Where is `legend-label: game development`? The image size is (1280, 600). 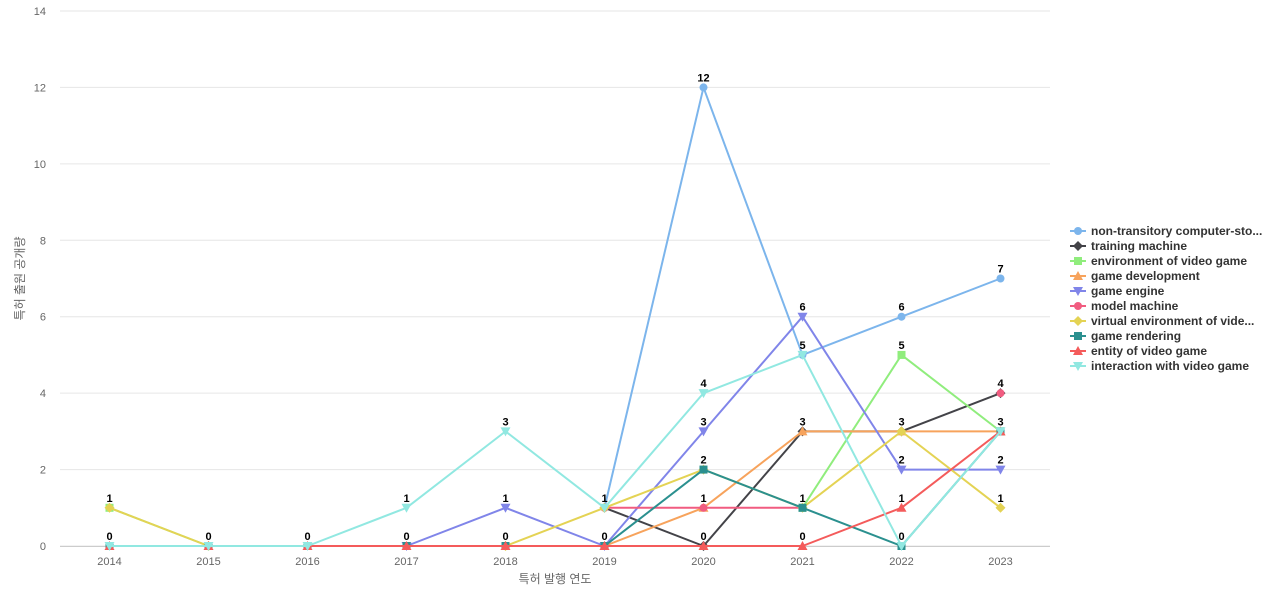
legend-label: game development is located at coordinates (1145, 275).